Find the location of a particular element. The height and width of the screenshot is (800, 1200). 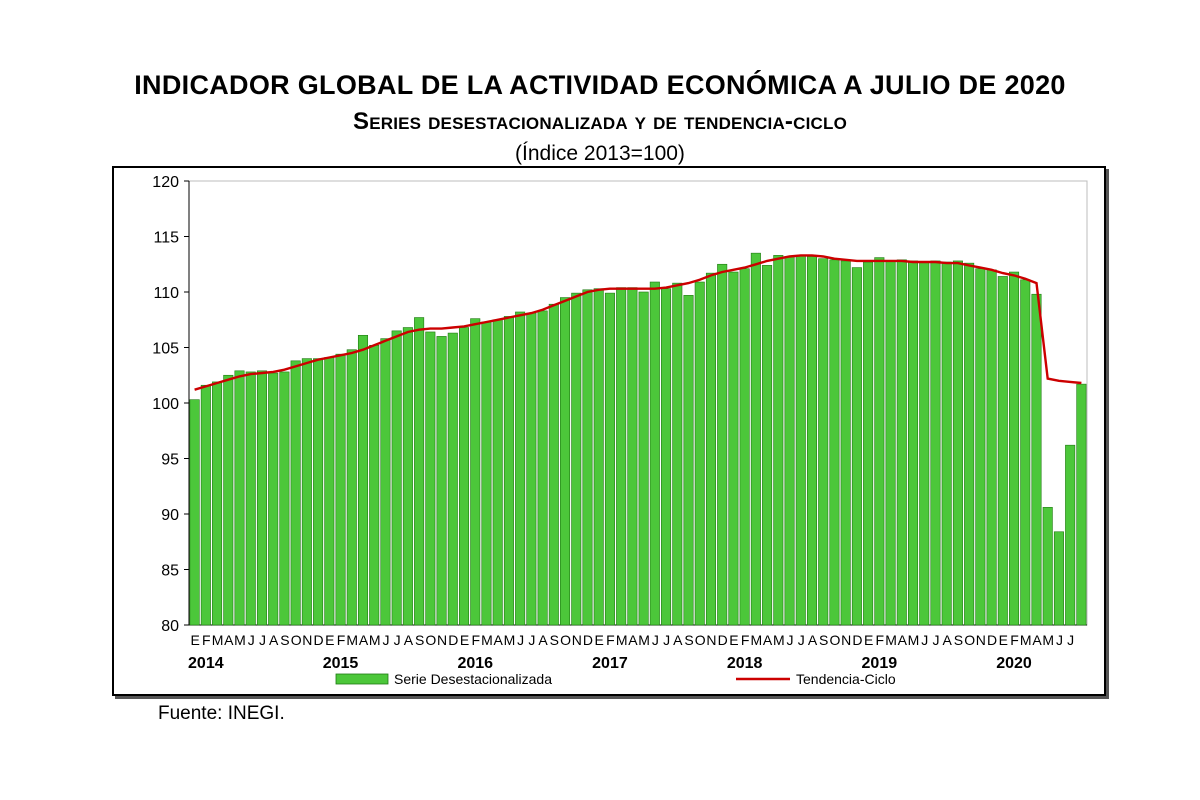

trend-line is located at coordinates (638, 322).